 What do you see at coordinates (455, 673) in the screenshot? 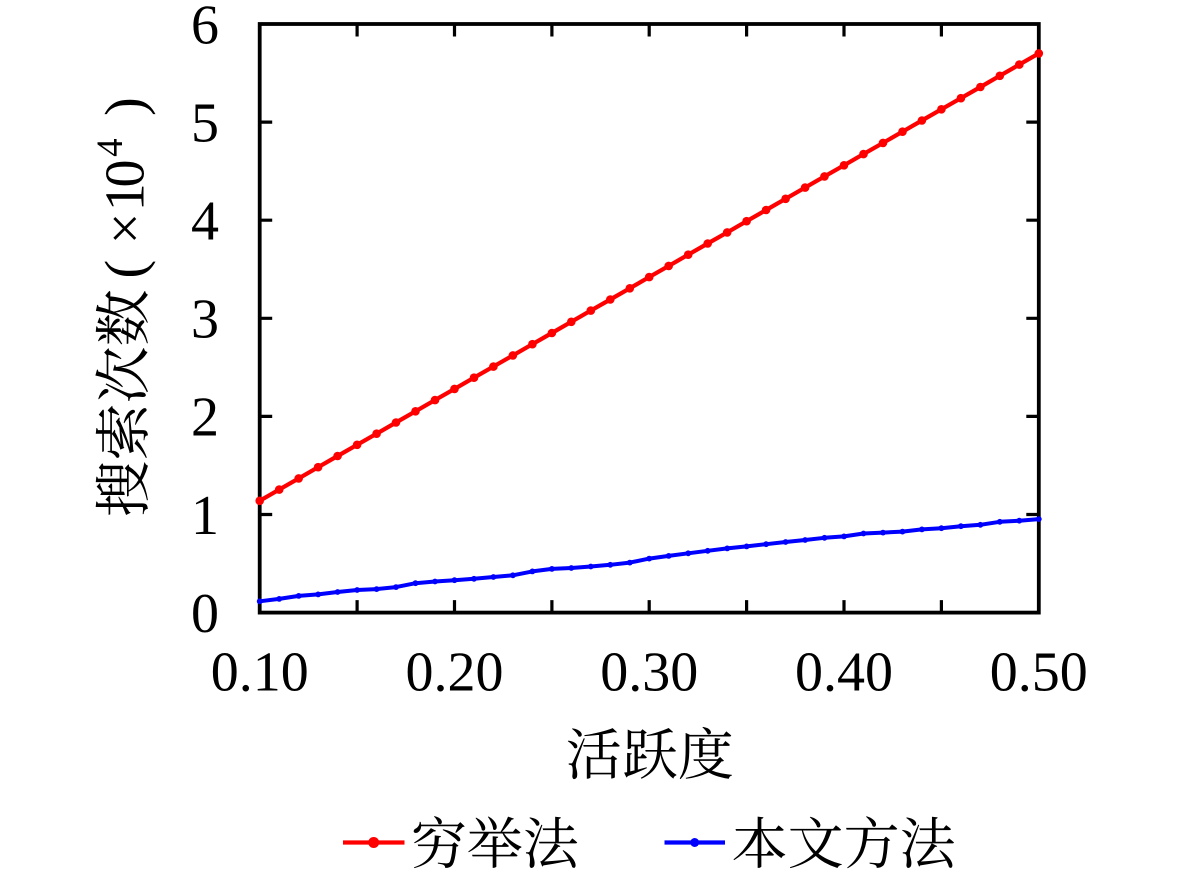
I see `svg-text: 0.20` at bounding box center [455, 673].